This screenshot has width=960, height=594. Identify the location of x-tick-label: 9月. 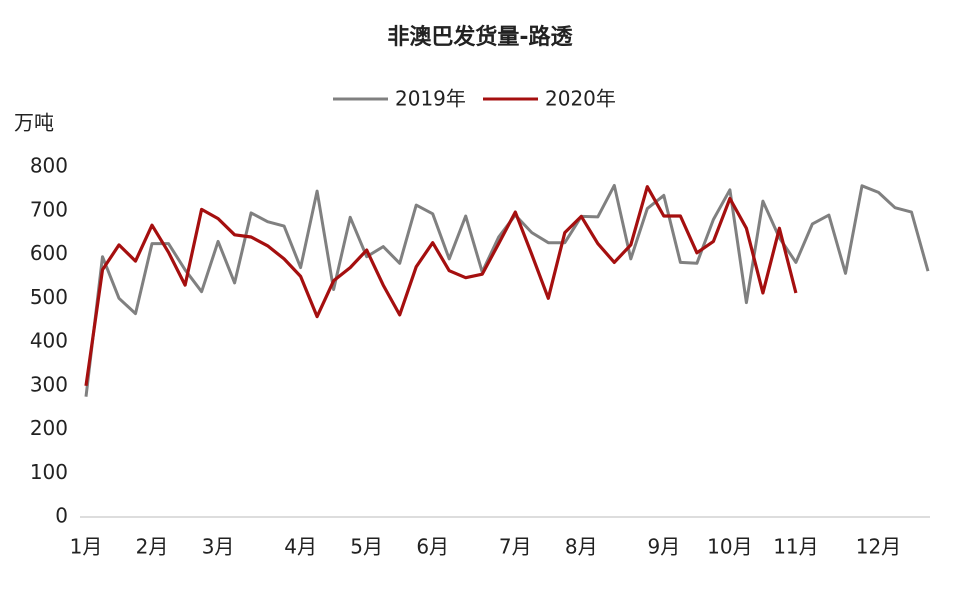
(663, 547).